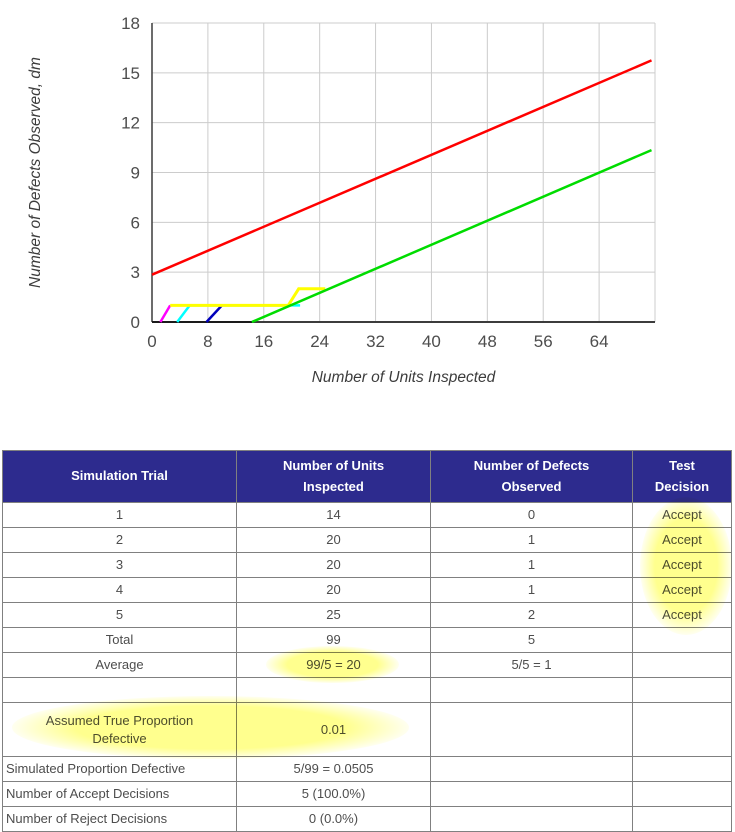  What do you see at coordinates (151, 341) in the screenshot?
I see `x-tick-label: 0` at bounding box center [151, 341].